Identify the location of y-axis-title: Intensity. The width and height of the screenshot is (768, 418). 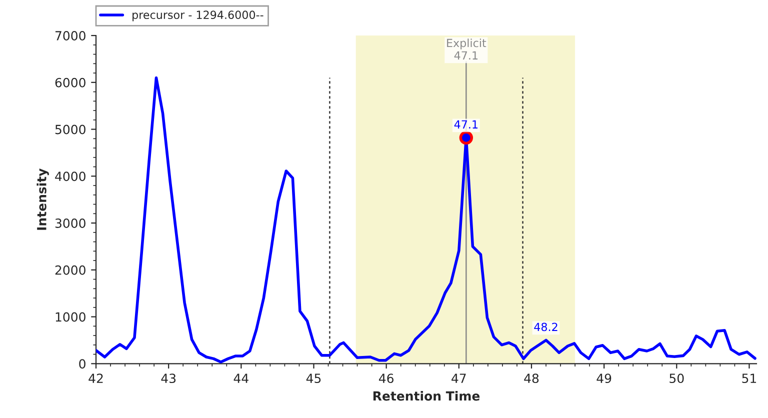
(42, 199).